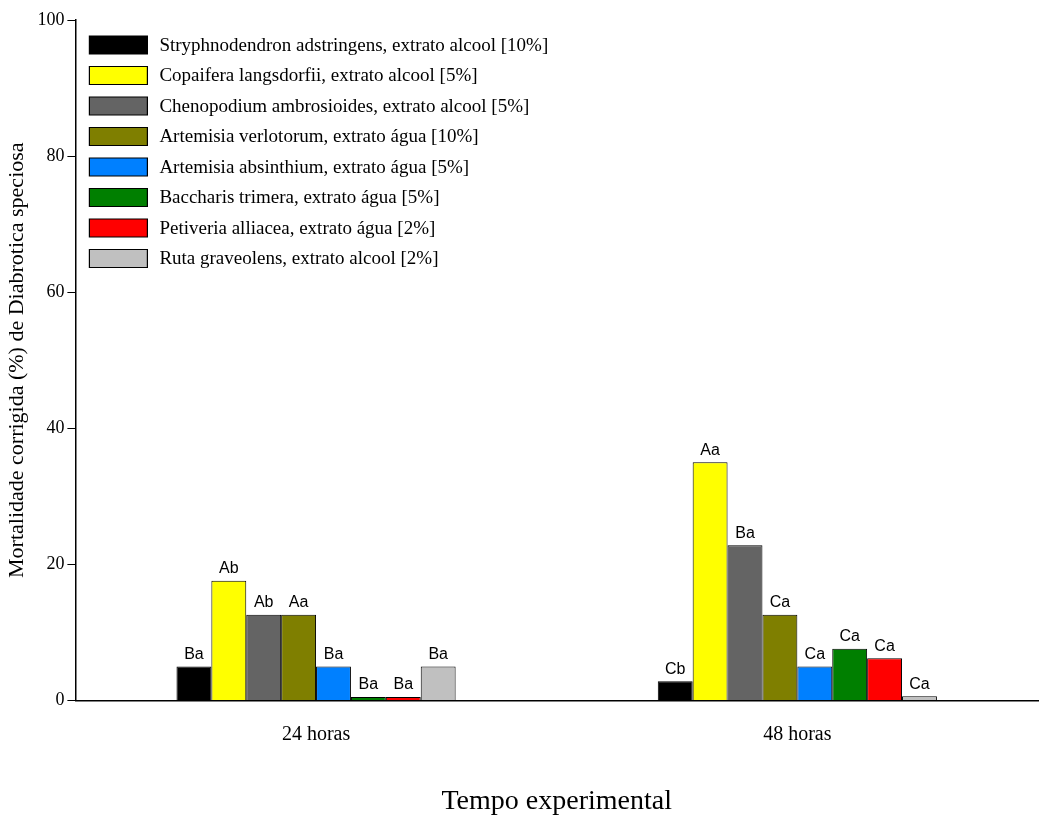 The image size is (1048, 832). What do you see at coordinates (55, 563) in the screenshot?
I see `y-tick-label: 20` at bounding box center [55, 563].